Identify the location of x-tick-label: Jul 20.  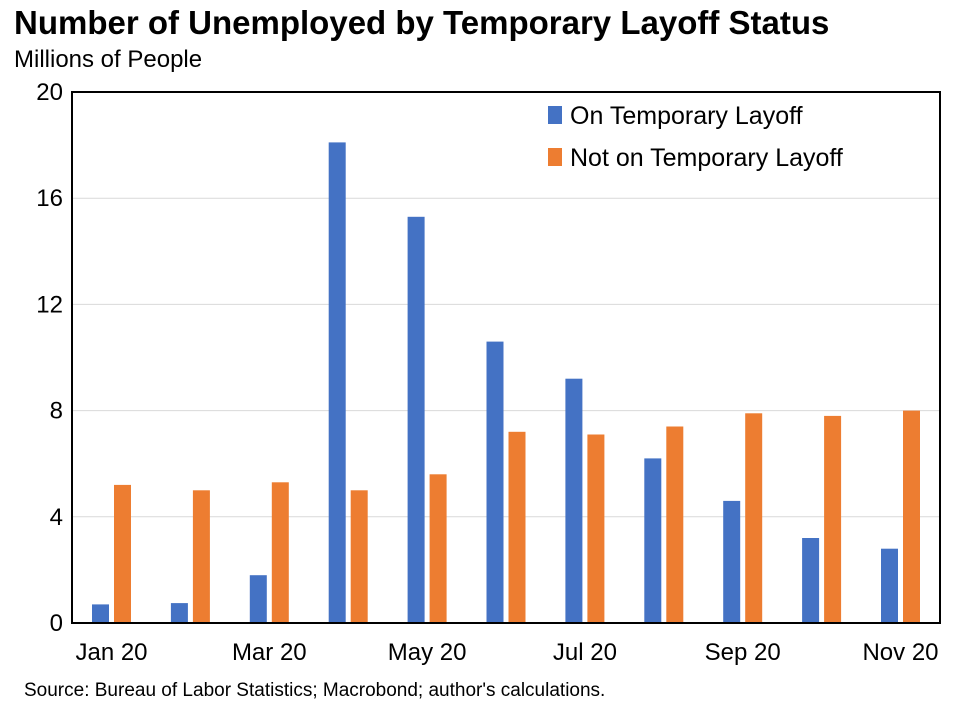
(585, 652).